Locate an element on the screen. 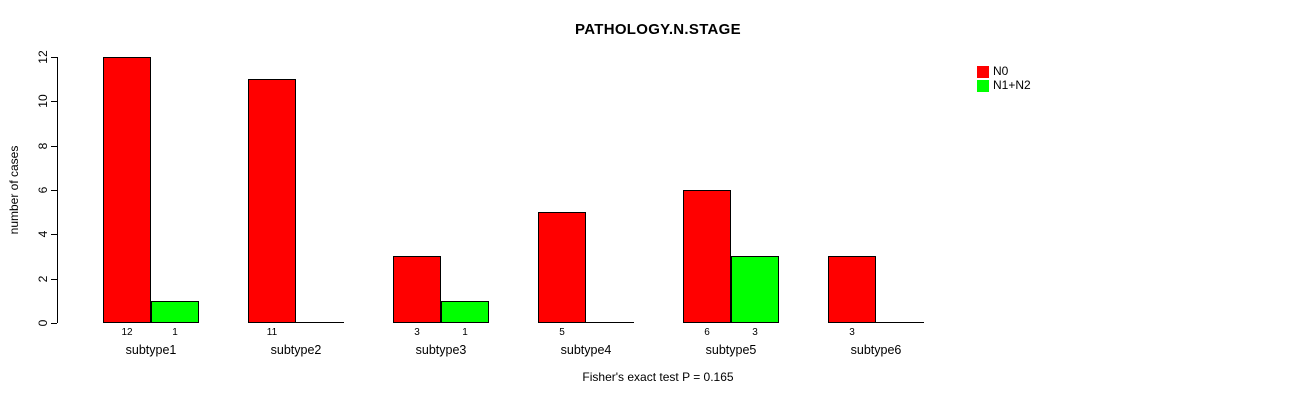 The width and height of the screenshot is (1290, 400). category-label: subtype1 is located at coordinates (151, 350).